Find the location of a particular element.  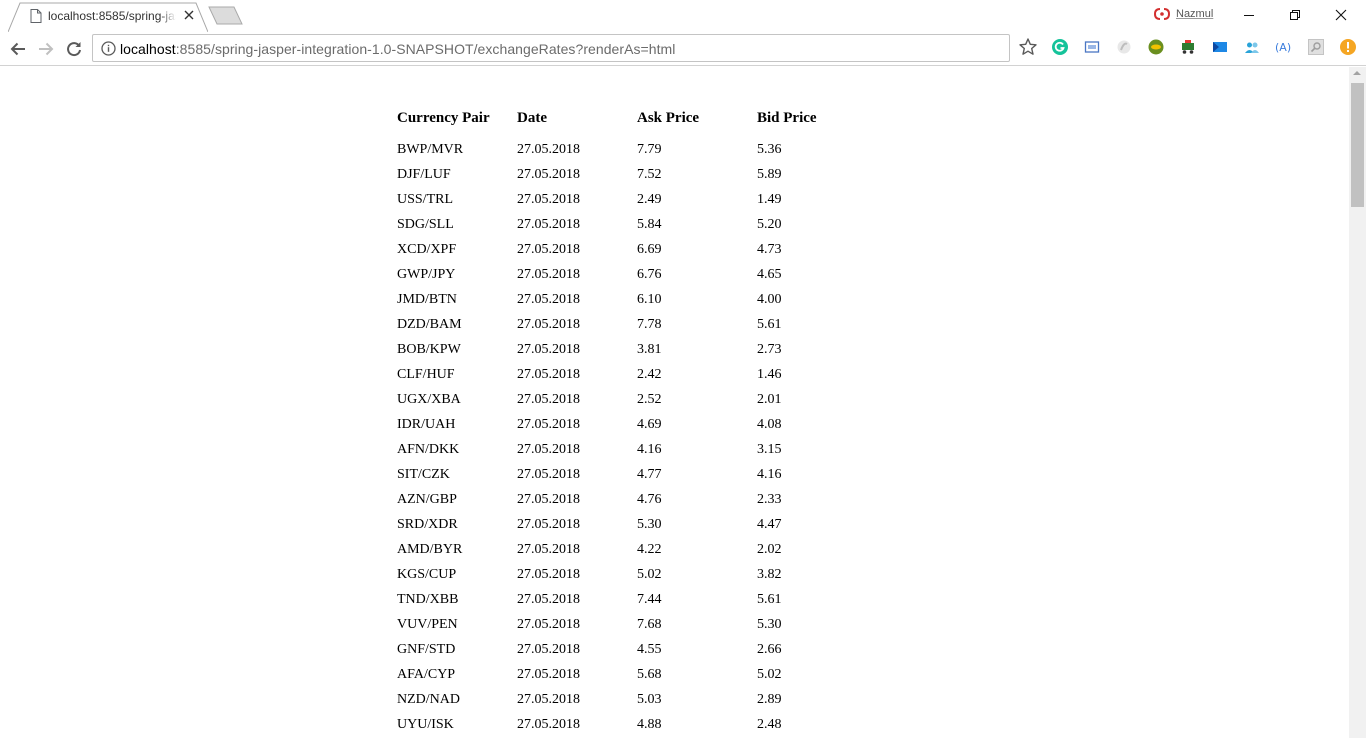

table-row: UYU/ISK 27.05.2018 4.88 2.48 is located at coordinates (637, 727).